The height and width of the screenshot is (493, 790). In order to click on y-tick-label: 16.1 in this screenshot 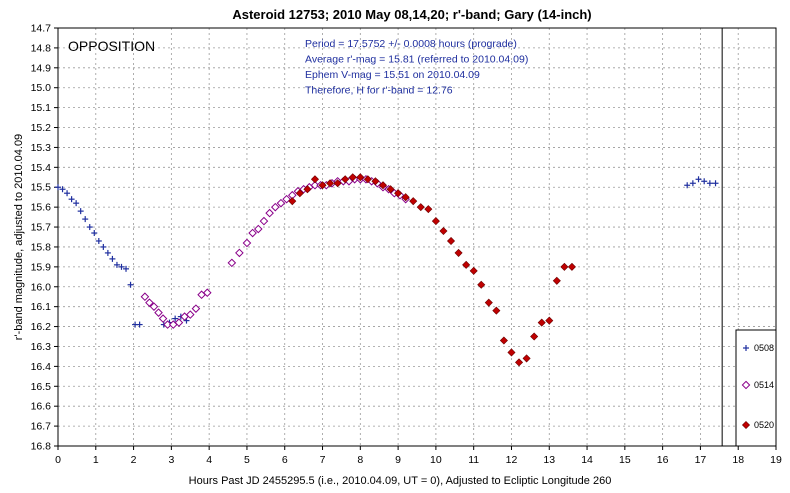, I will do `click(41, 307)`.